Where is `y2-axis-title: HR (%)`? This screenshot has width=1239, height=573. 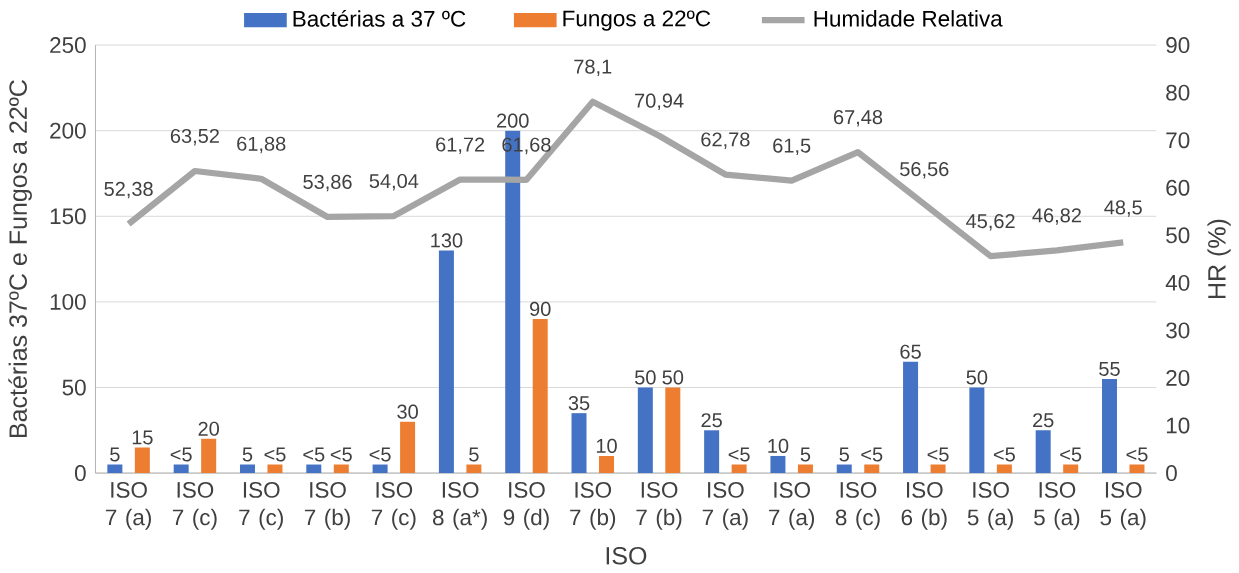 y2-axis-title: HR (%) is located at coordinates (1219, 259).